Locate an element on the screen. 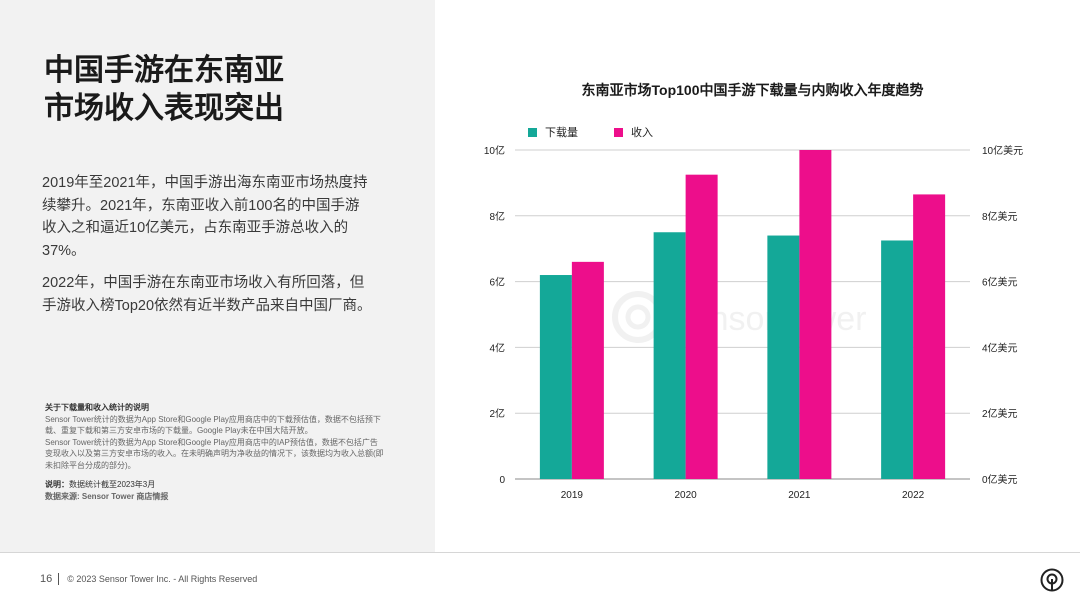 This screenshot has width=1080, height=600. y-left-tick-label: 2亿 is located at coordinates (497, 413).